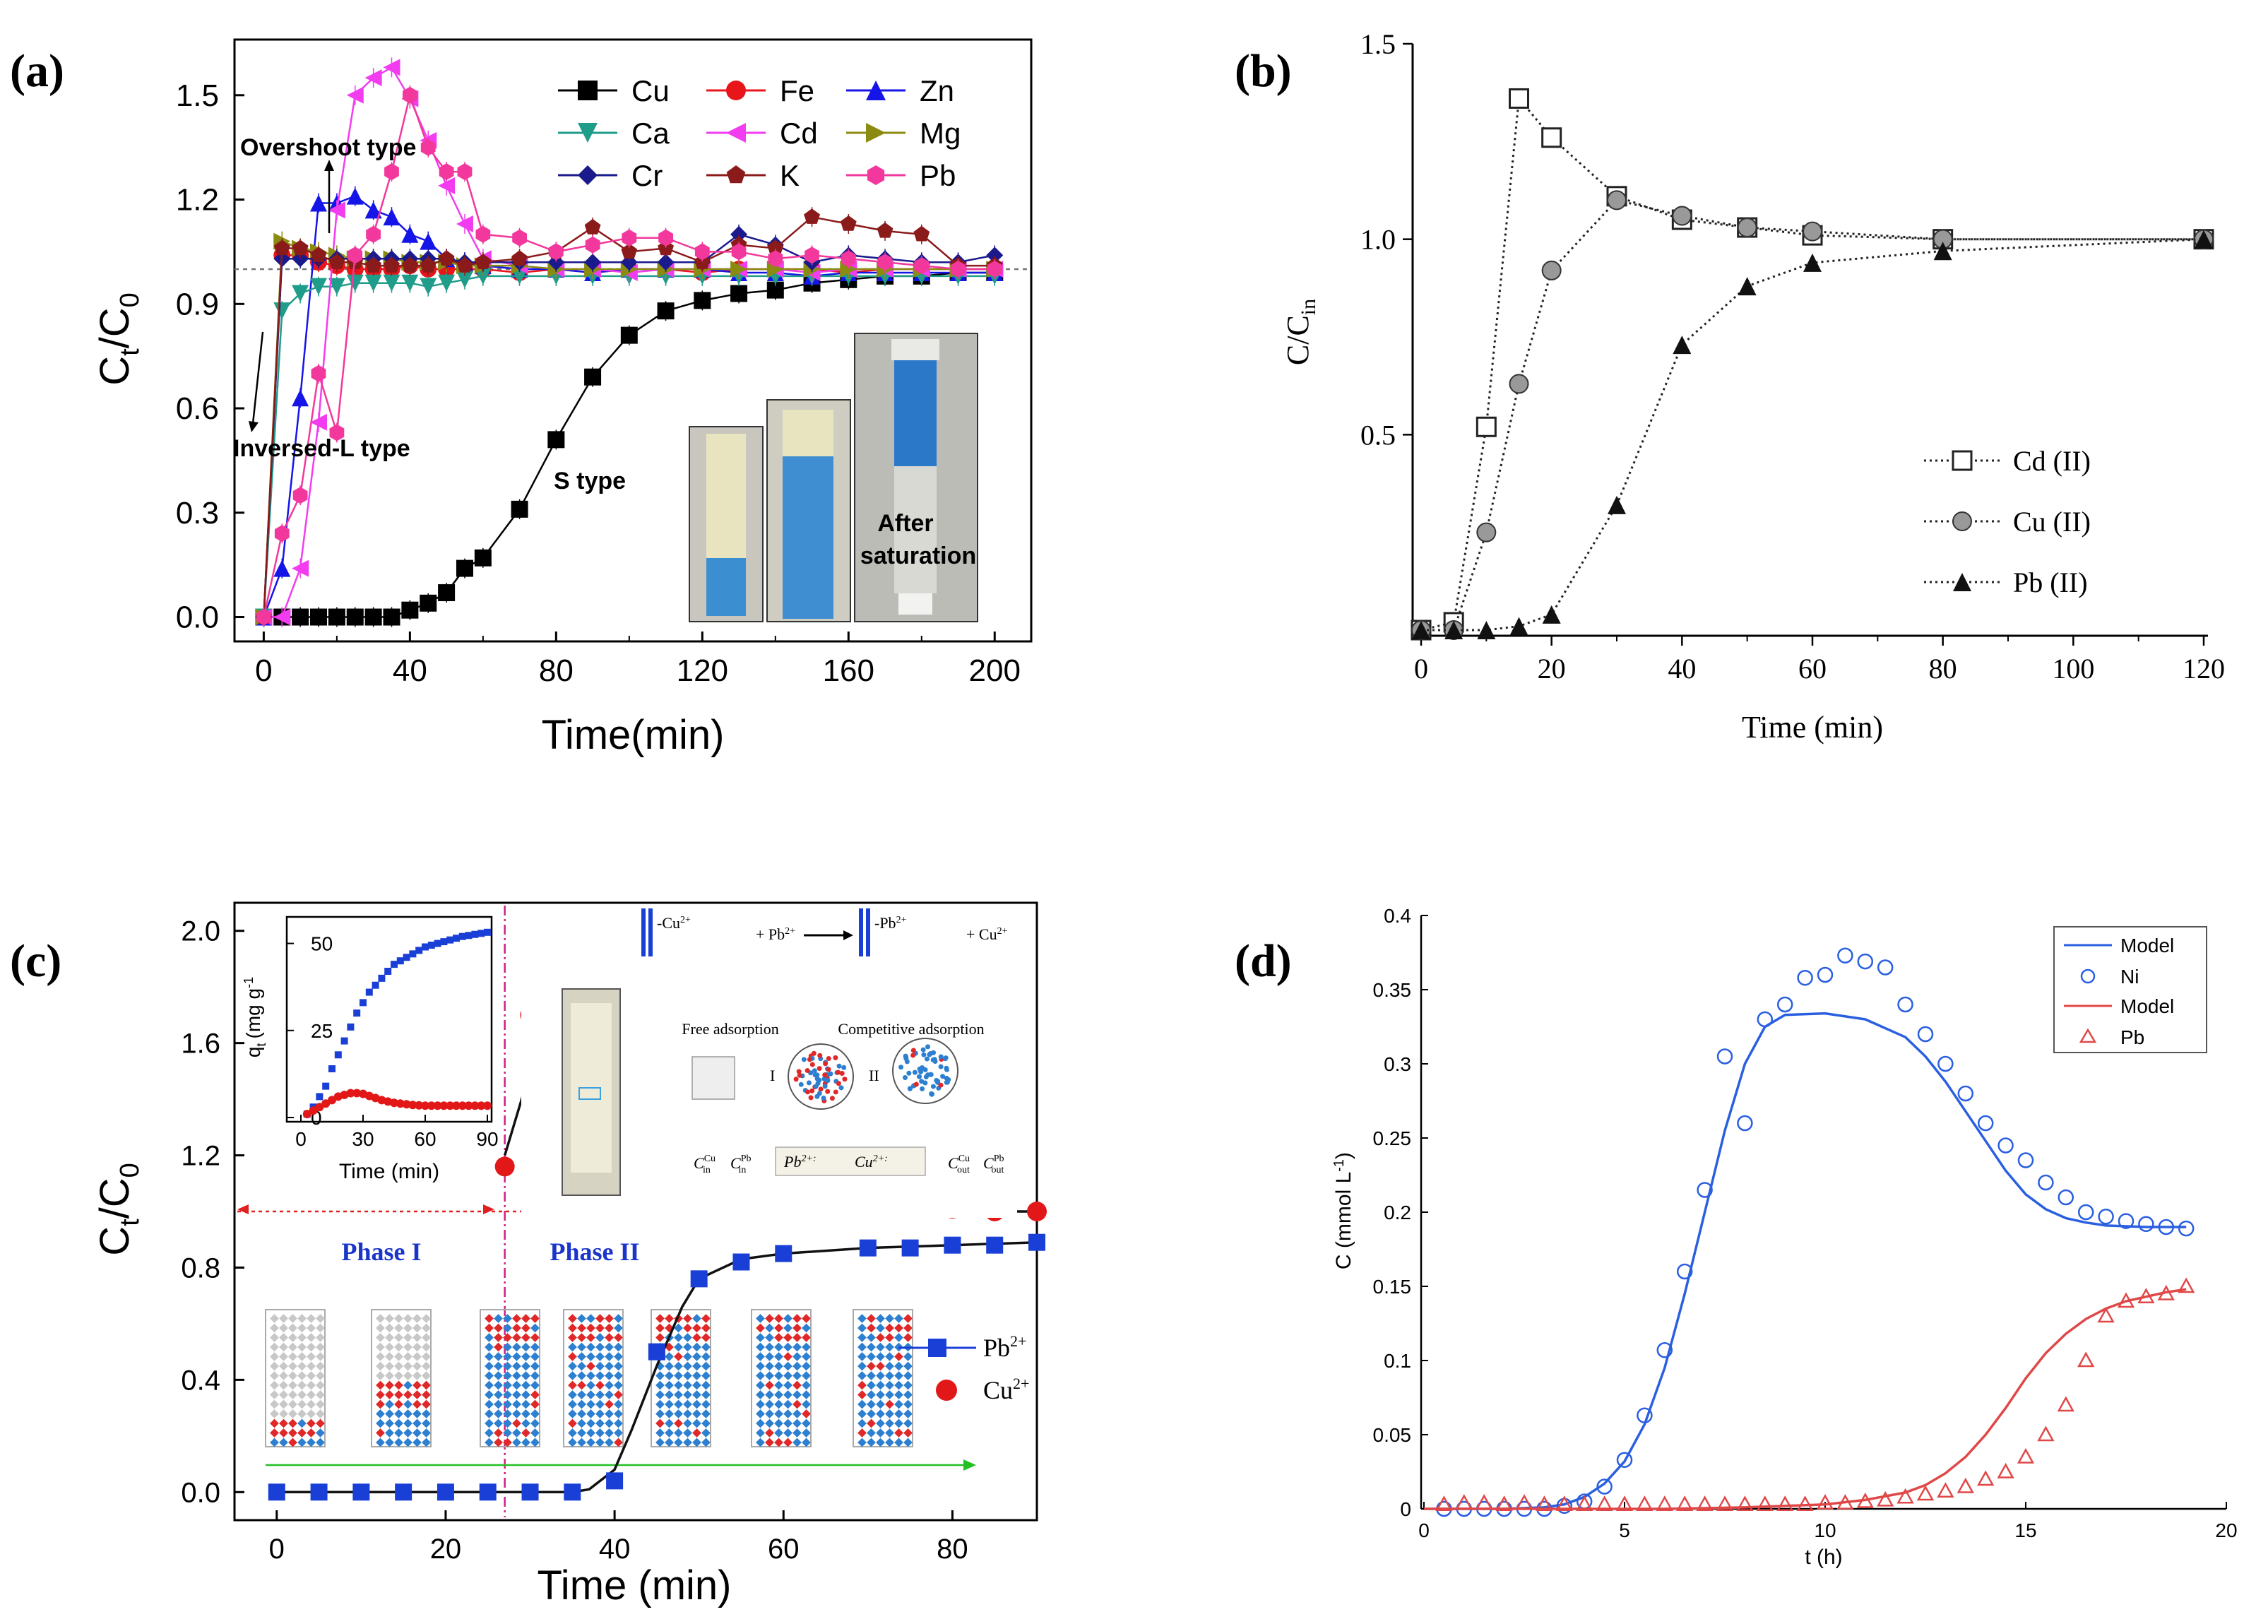  I want to click on x-tick-label-c: 60, so click(784, 1549).